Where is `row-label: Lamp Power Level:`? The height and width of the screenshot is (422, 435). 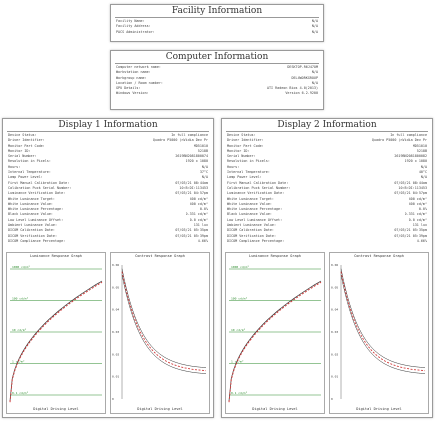 row-label: Lamp Power Level: is located at coordinates (25, 177).